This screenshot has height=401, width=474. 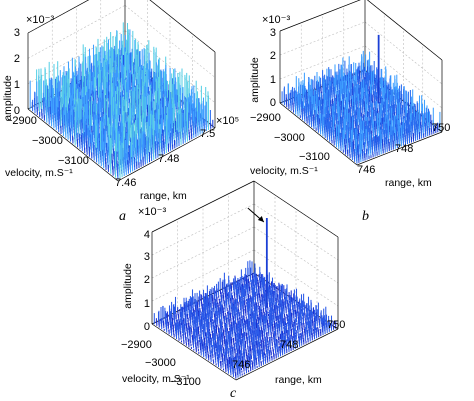 I want to click on panel-b-velocity-tick: −2900, so click(x=265, y=118).